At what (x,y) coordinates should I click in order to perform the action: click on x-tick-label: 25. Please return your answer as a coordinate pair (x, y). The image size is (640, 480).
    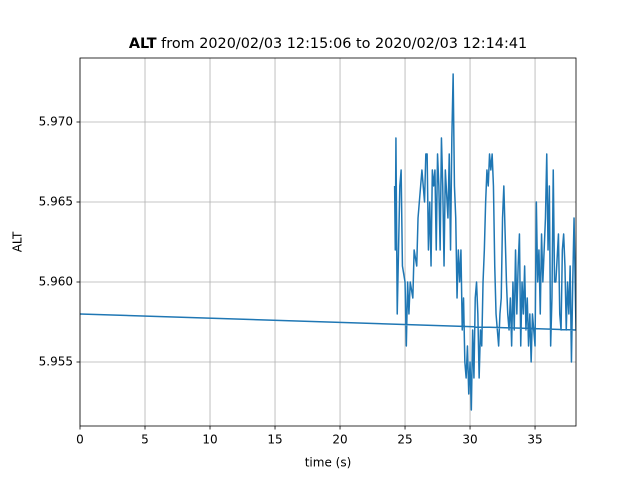
    Looking at the image, I should click on (404, 440).